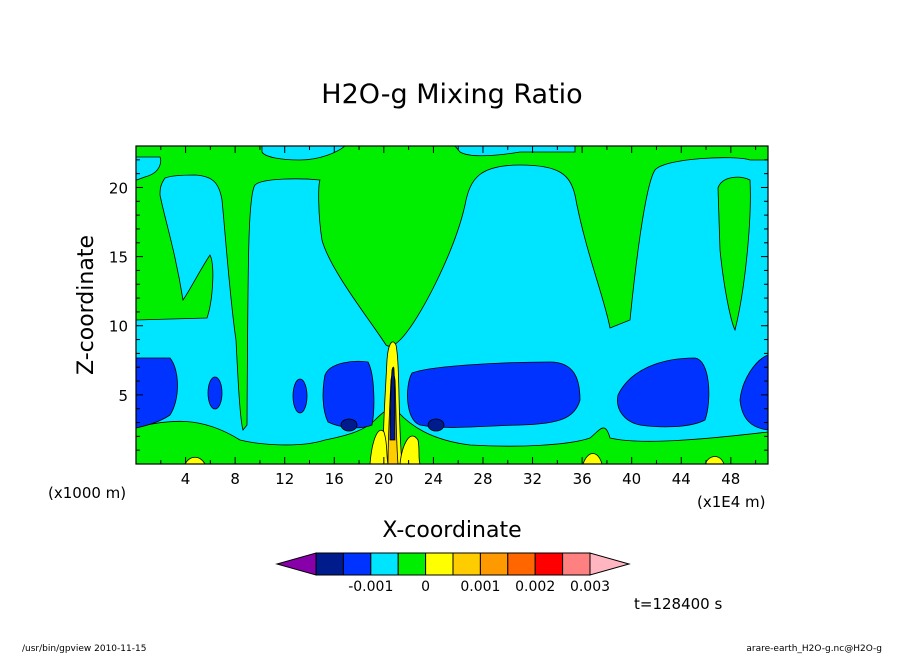 This screenshot has height=654, width=904. Describe the element at coordinates (392, 403) in the screenshot. I see `dark-core` at that location.